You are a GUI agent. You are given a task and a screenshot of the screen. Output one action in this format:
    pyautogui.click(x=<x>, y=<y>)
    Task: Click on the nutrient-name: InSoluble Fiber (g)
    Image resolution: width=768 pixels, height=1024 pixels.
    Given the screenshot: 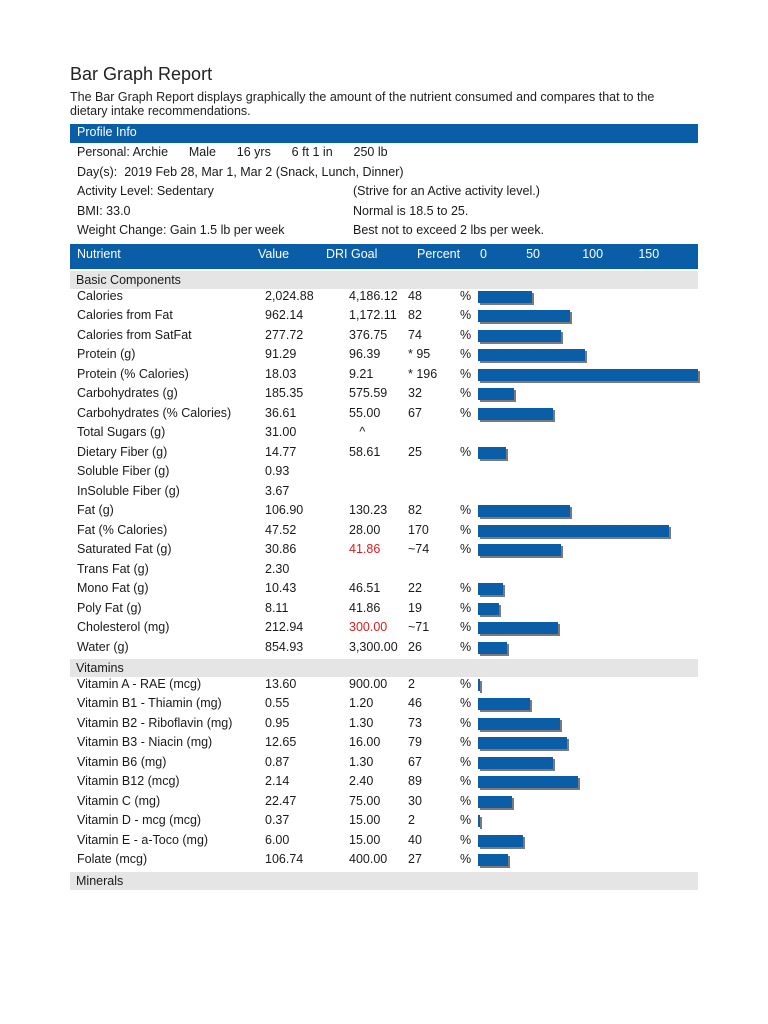 What is the action you would take?
    pyautogui.click(x=128, y=490)
    